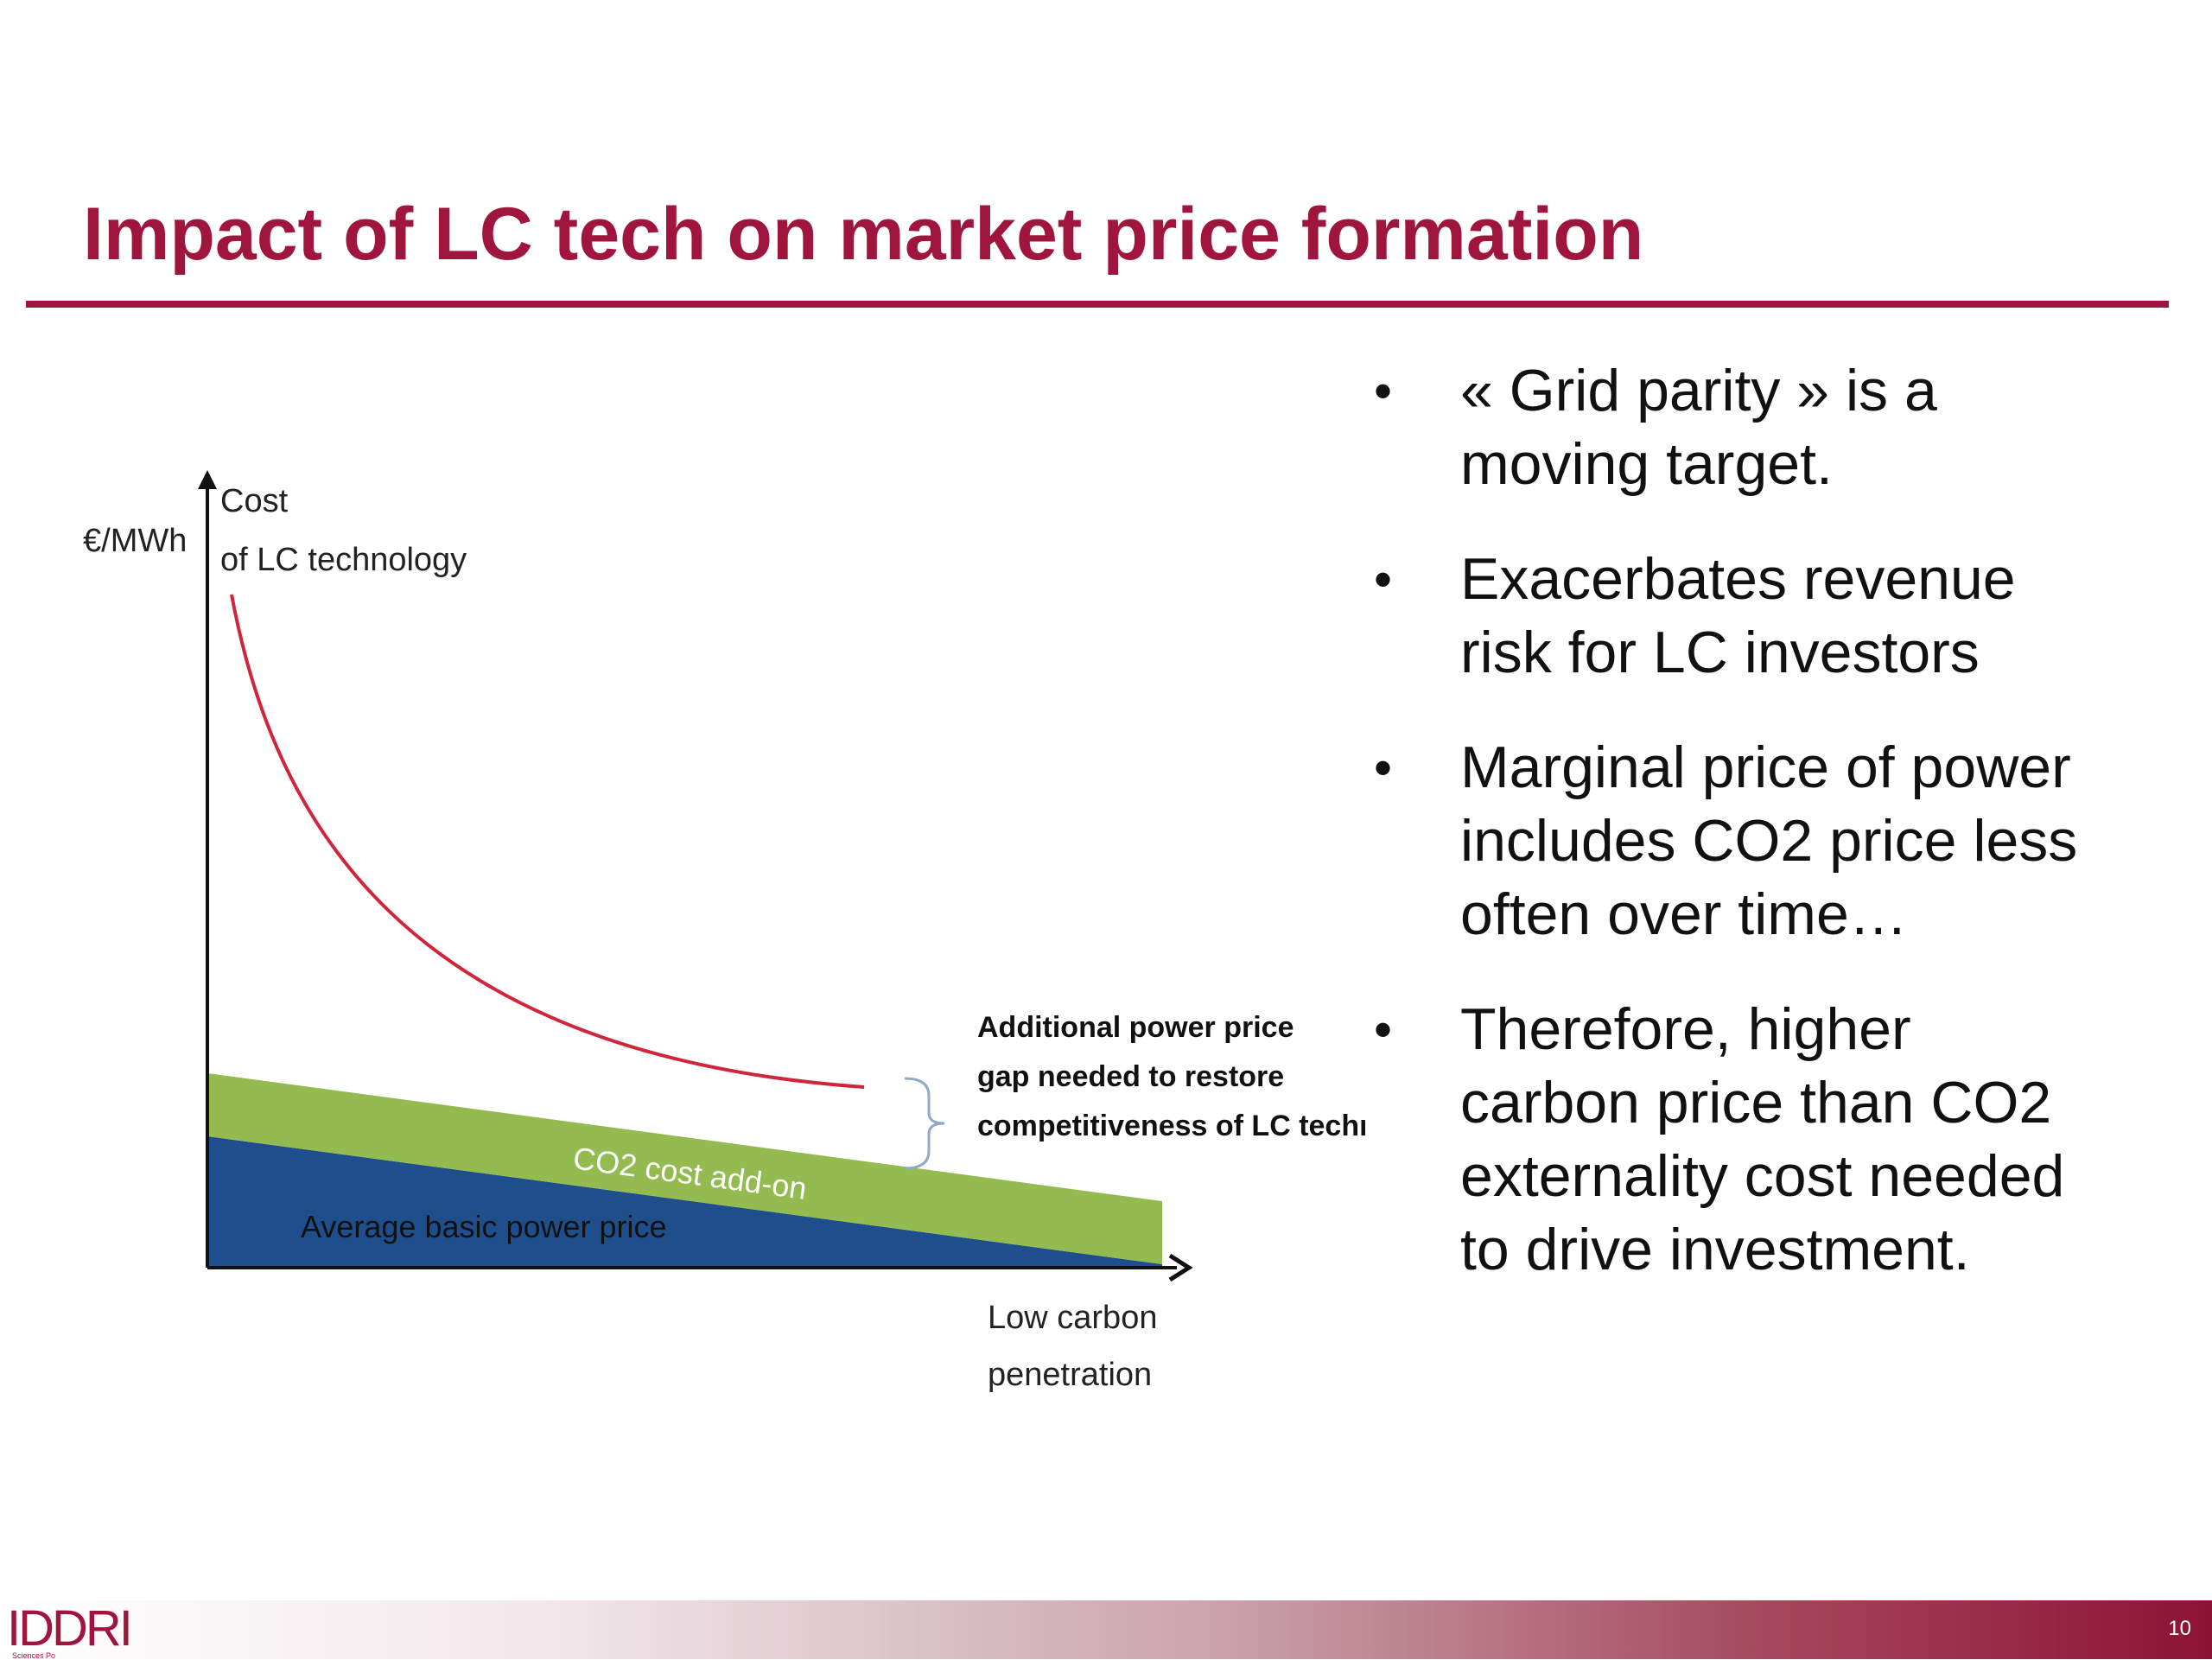 This screenshot has height=1660, width=2212. What do you see at coordinates (684, 1202) in the screenshot?
I see `basic-power-price-area` at bounding box center [684, 1202].